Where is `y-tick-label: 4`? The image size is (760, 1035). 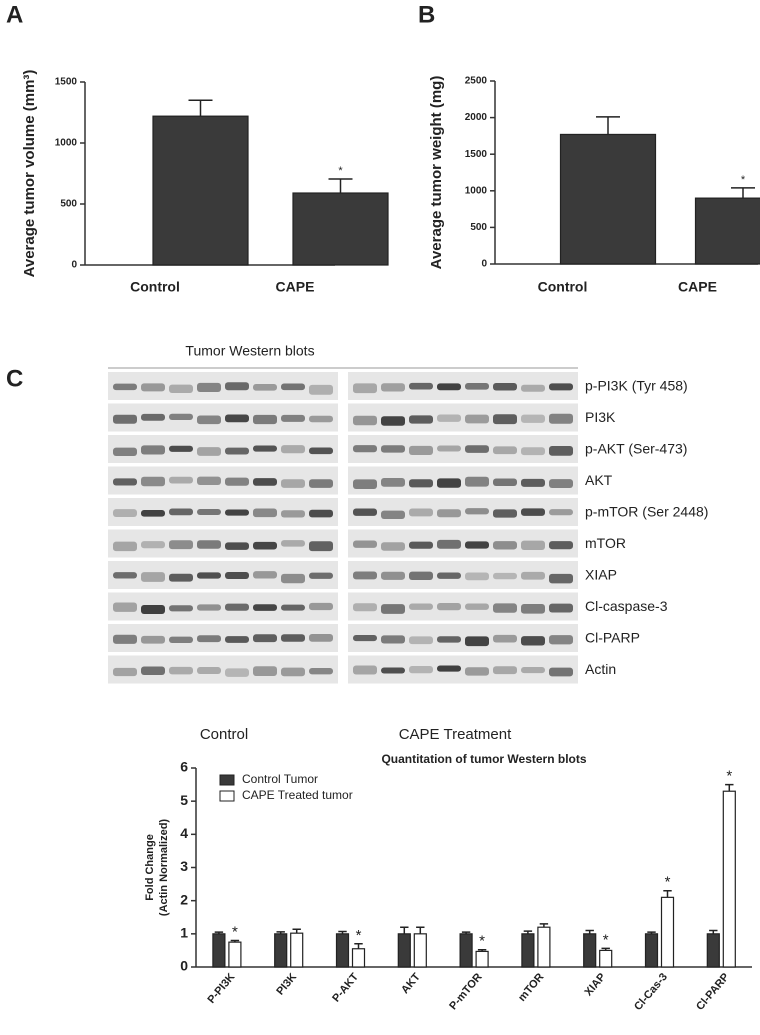 y-tick-label: 4 is located at coordinates (184, 833).